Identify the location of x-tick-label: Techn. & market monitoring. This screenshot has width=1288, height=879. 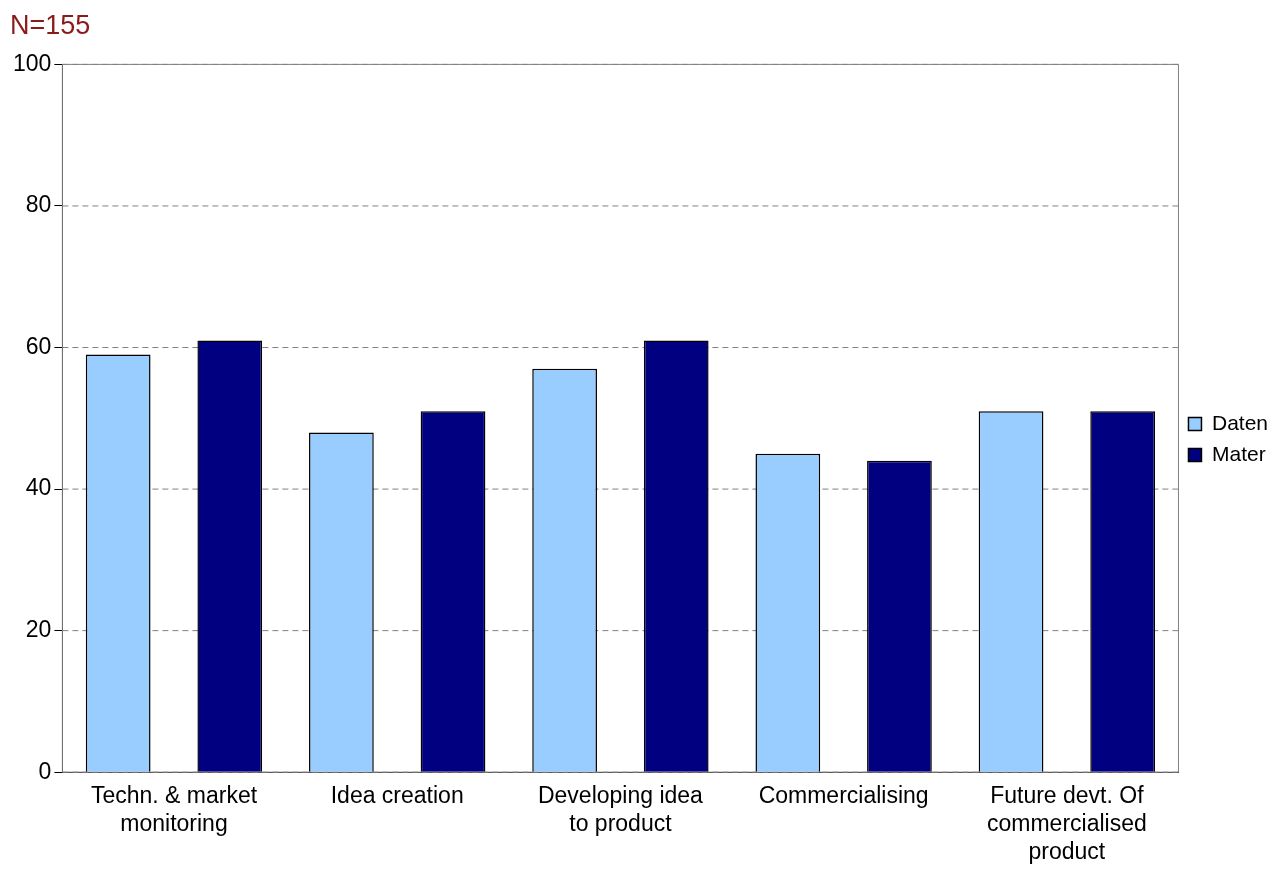
(174, 809).